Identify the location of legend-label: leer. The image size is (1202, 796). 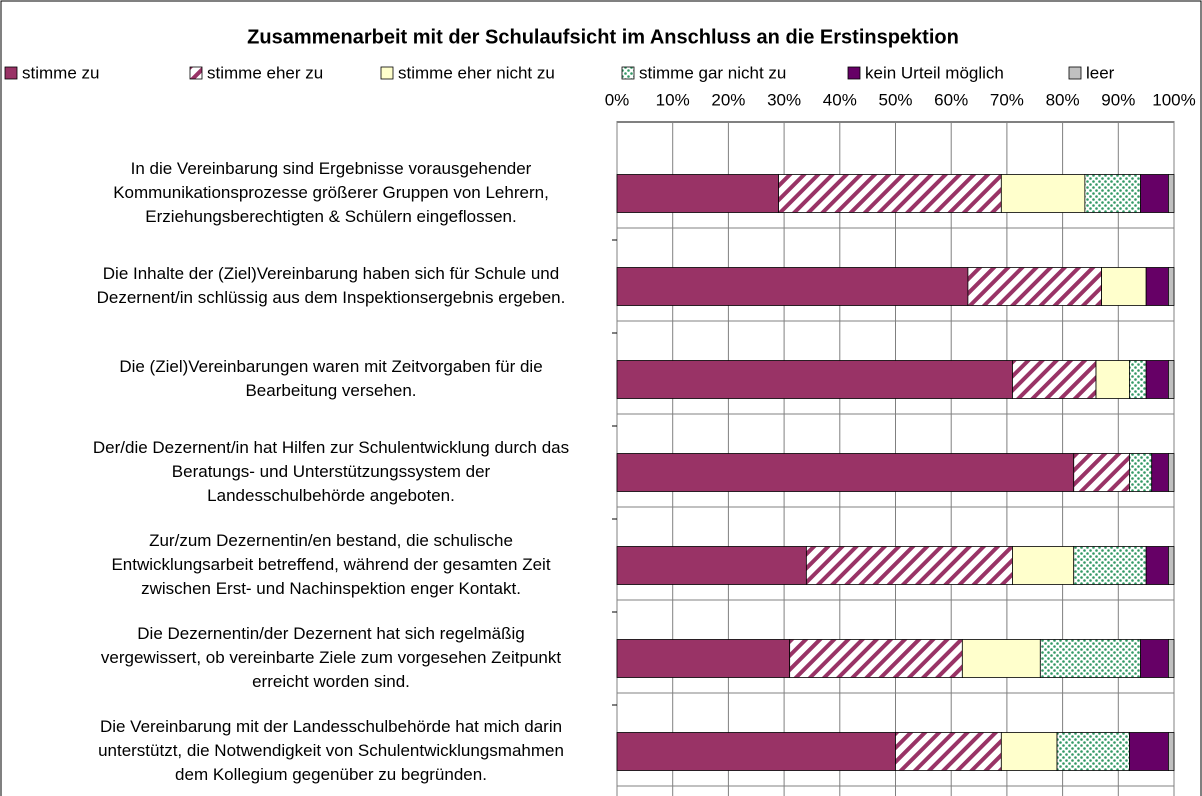
(1100, 72).